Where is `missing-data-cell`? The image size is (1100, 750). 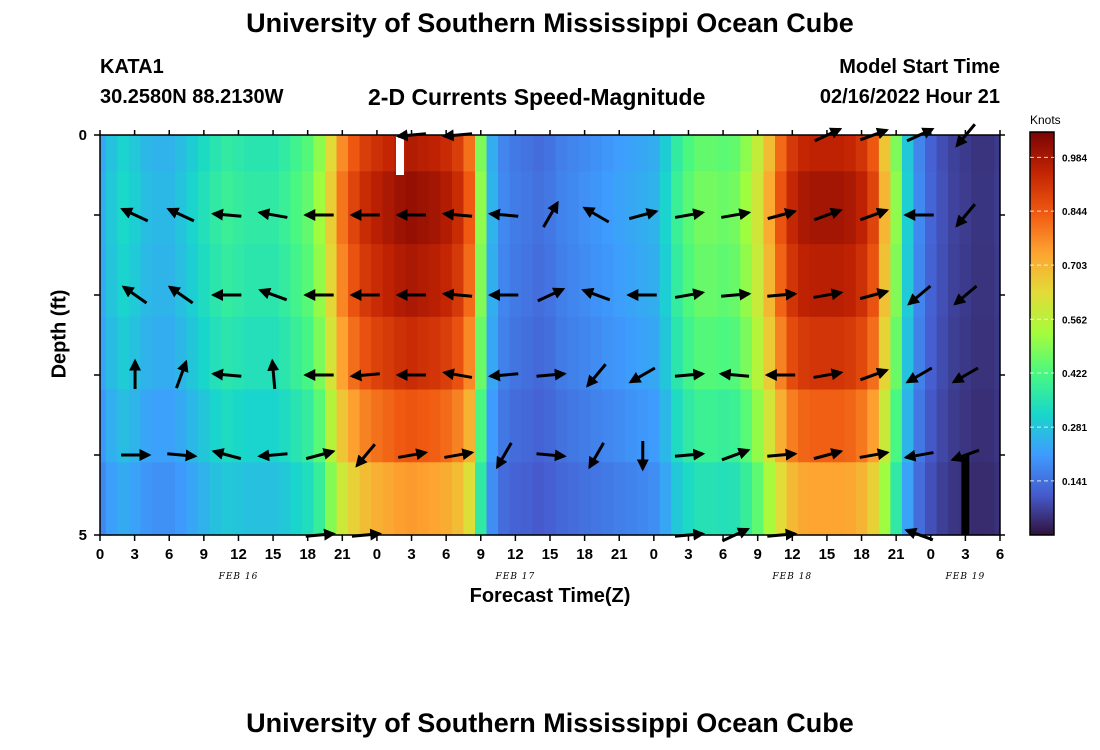
missing-data-cell is located at coordinates (965, 495).